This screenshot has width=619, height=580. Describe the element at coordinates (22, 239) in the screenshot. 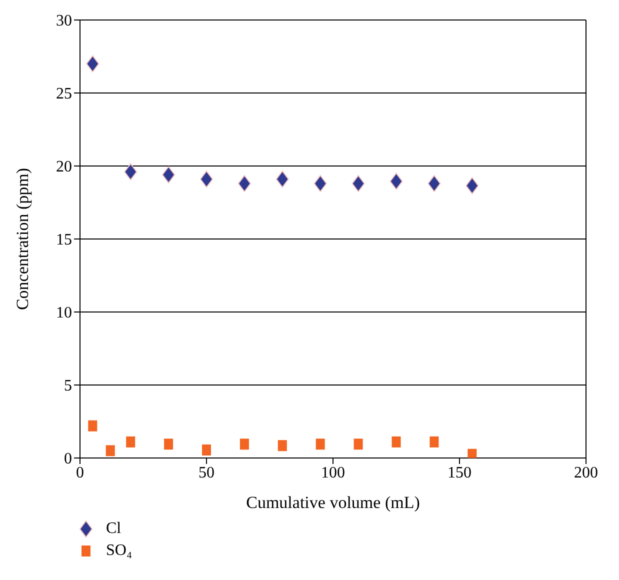

I see `y-axis-title: Concentration (ppm)` at that location.